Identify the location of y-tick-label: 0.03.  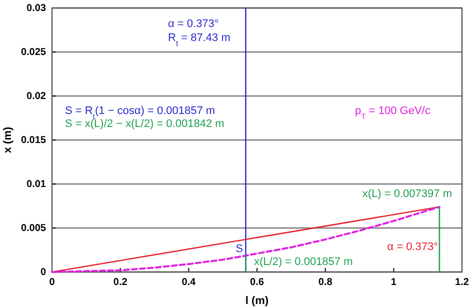
(36, 8).